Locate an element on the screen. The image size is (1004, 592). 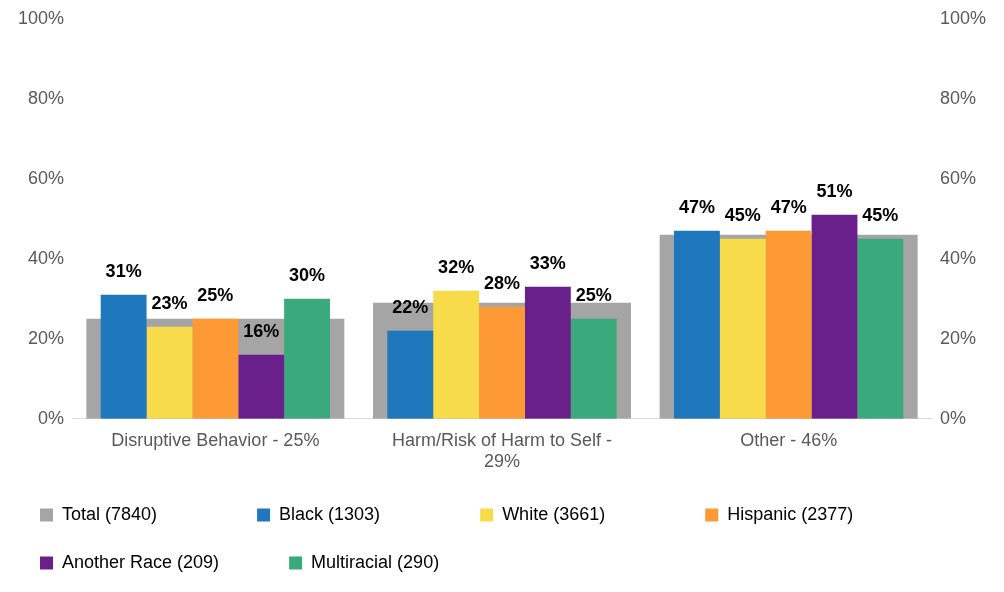
y2-tick-label: 0% is located at coordinates (952, 417).